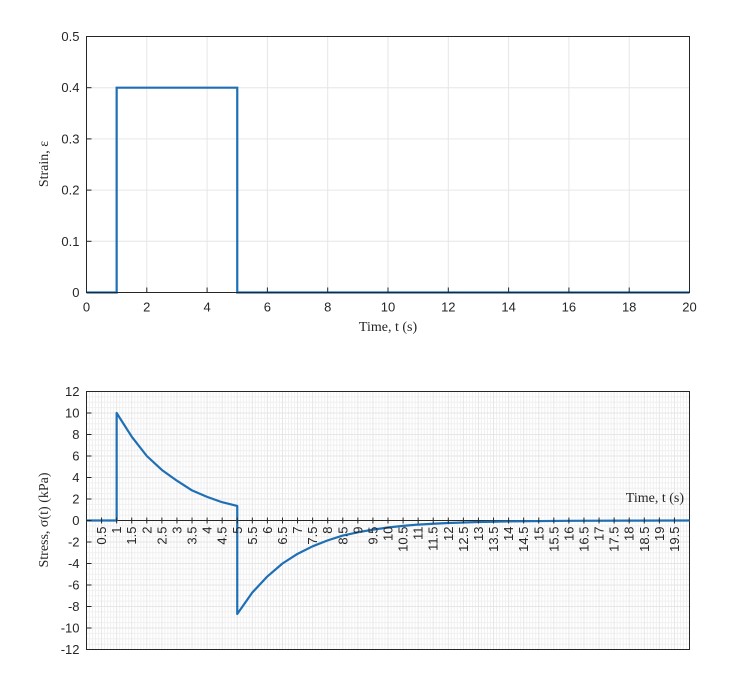 The height and width of the screenshot is (673, 733). What do you see at coordinates (76, 164) in the screenshot?
I see `strain-y-ticks: 0 0.1 0.2 0.3 0.4 0.5` at bounding box center [76, 164].